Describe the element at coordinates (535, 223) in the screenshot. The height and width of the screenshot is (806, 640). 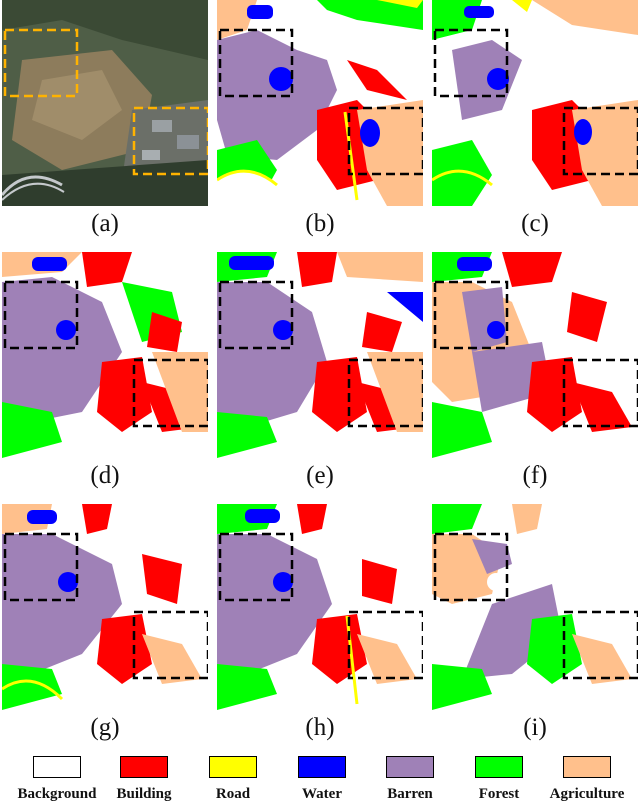
I see `caption-c: (c)` at that location.